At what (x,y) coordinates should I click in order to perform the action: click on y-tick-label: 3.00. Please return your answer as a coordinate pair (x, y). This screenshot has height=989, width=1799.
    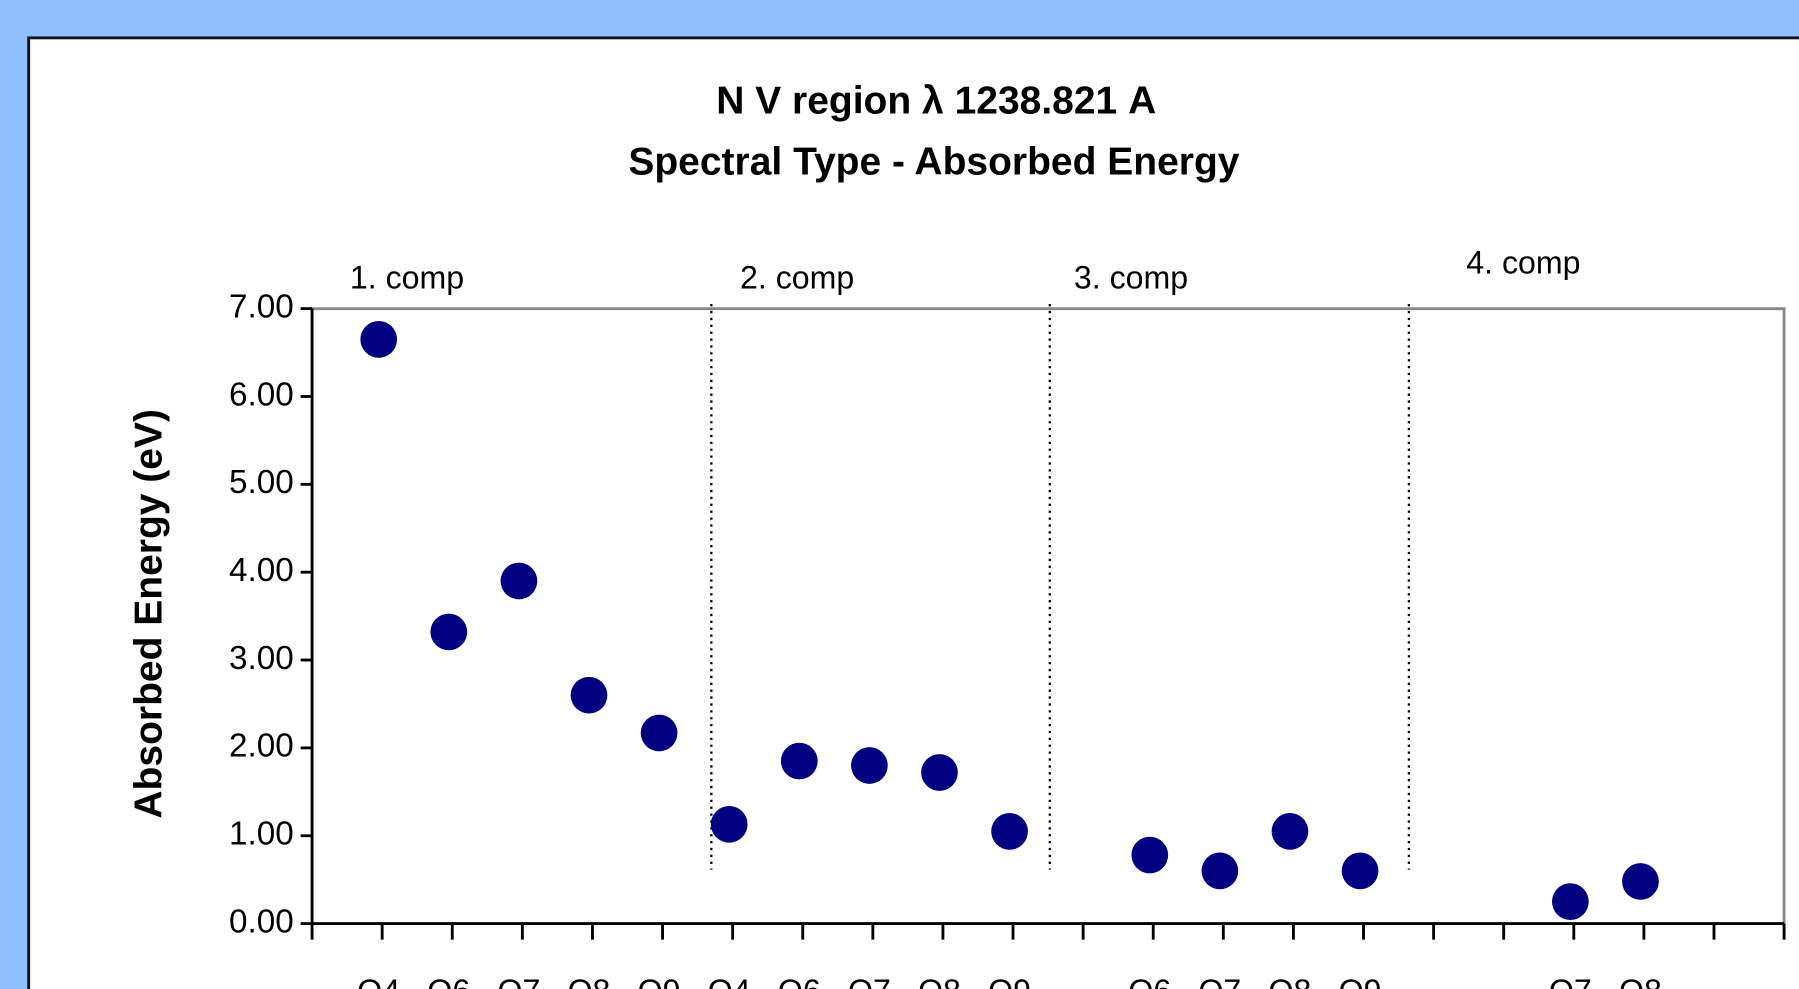
    Looking at the image, I should click on (261, 658).